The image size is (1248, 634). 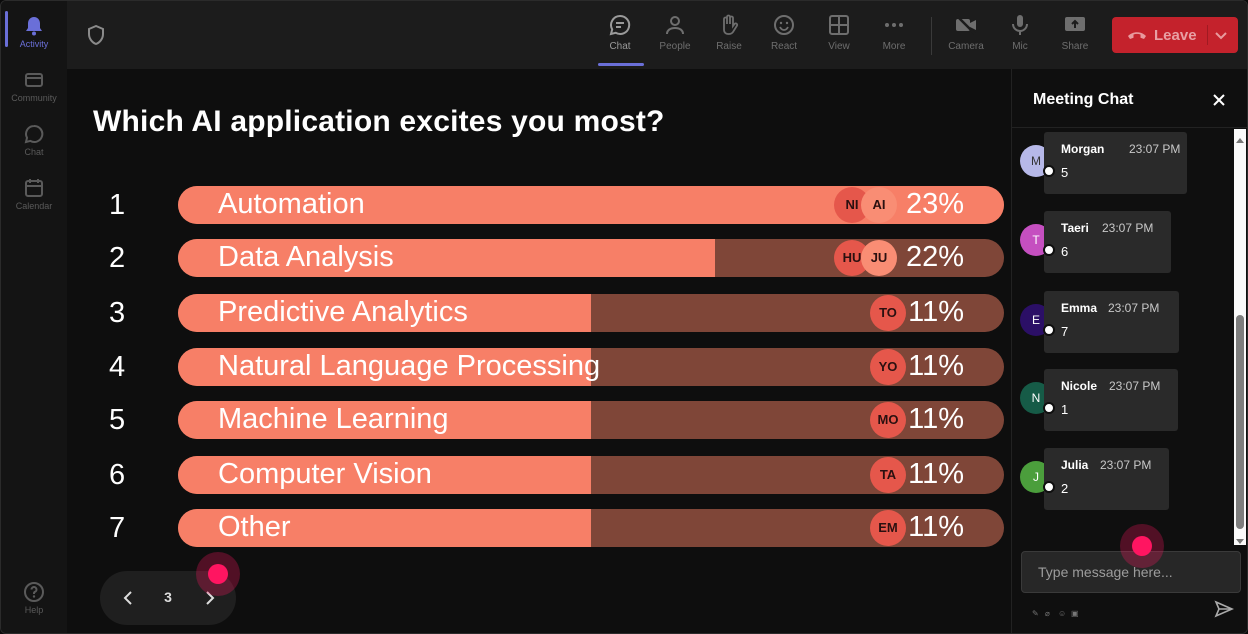 I want to click on hand-icon, so click(x=729, y=25).